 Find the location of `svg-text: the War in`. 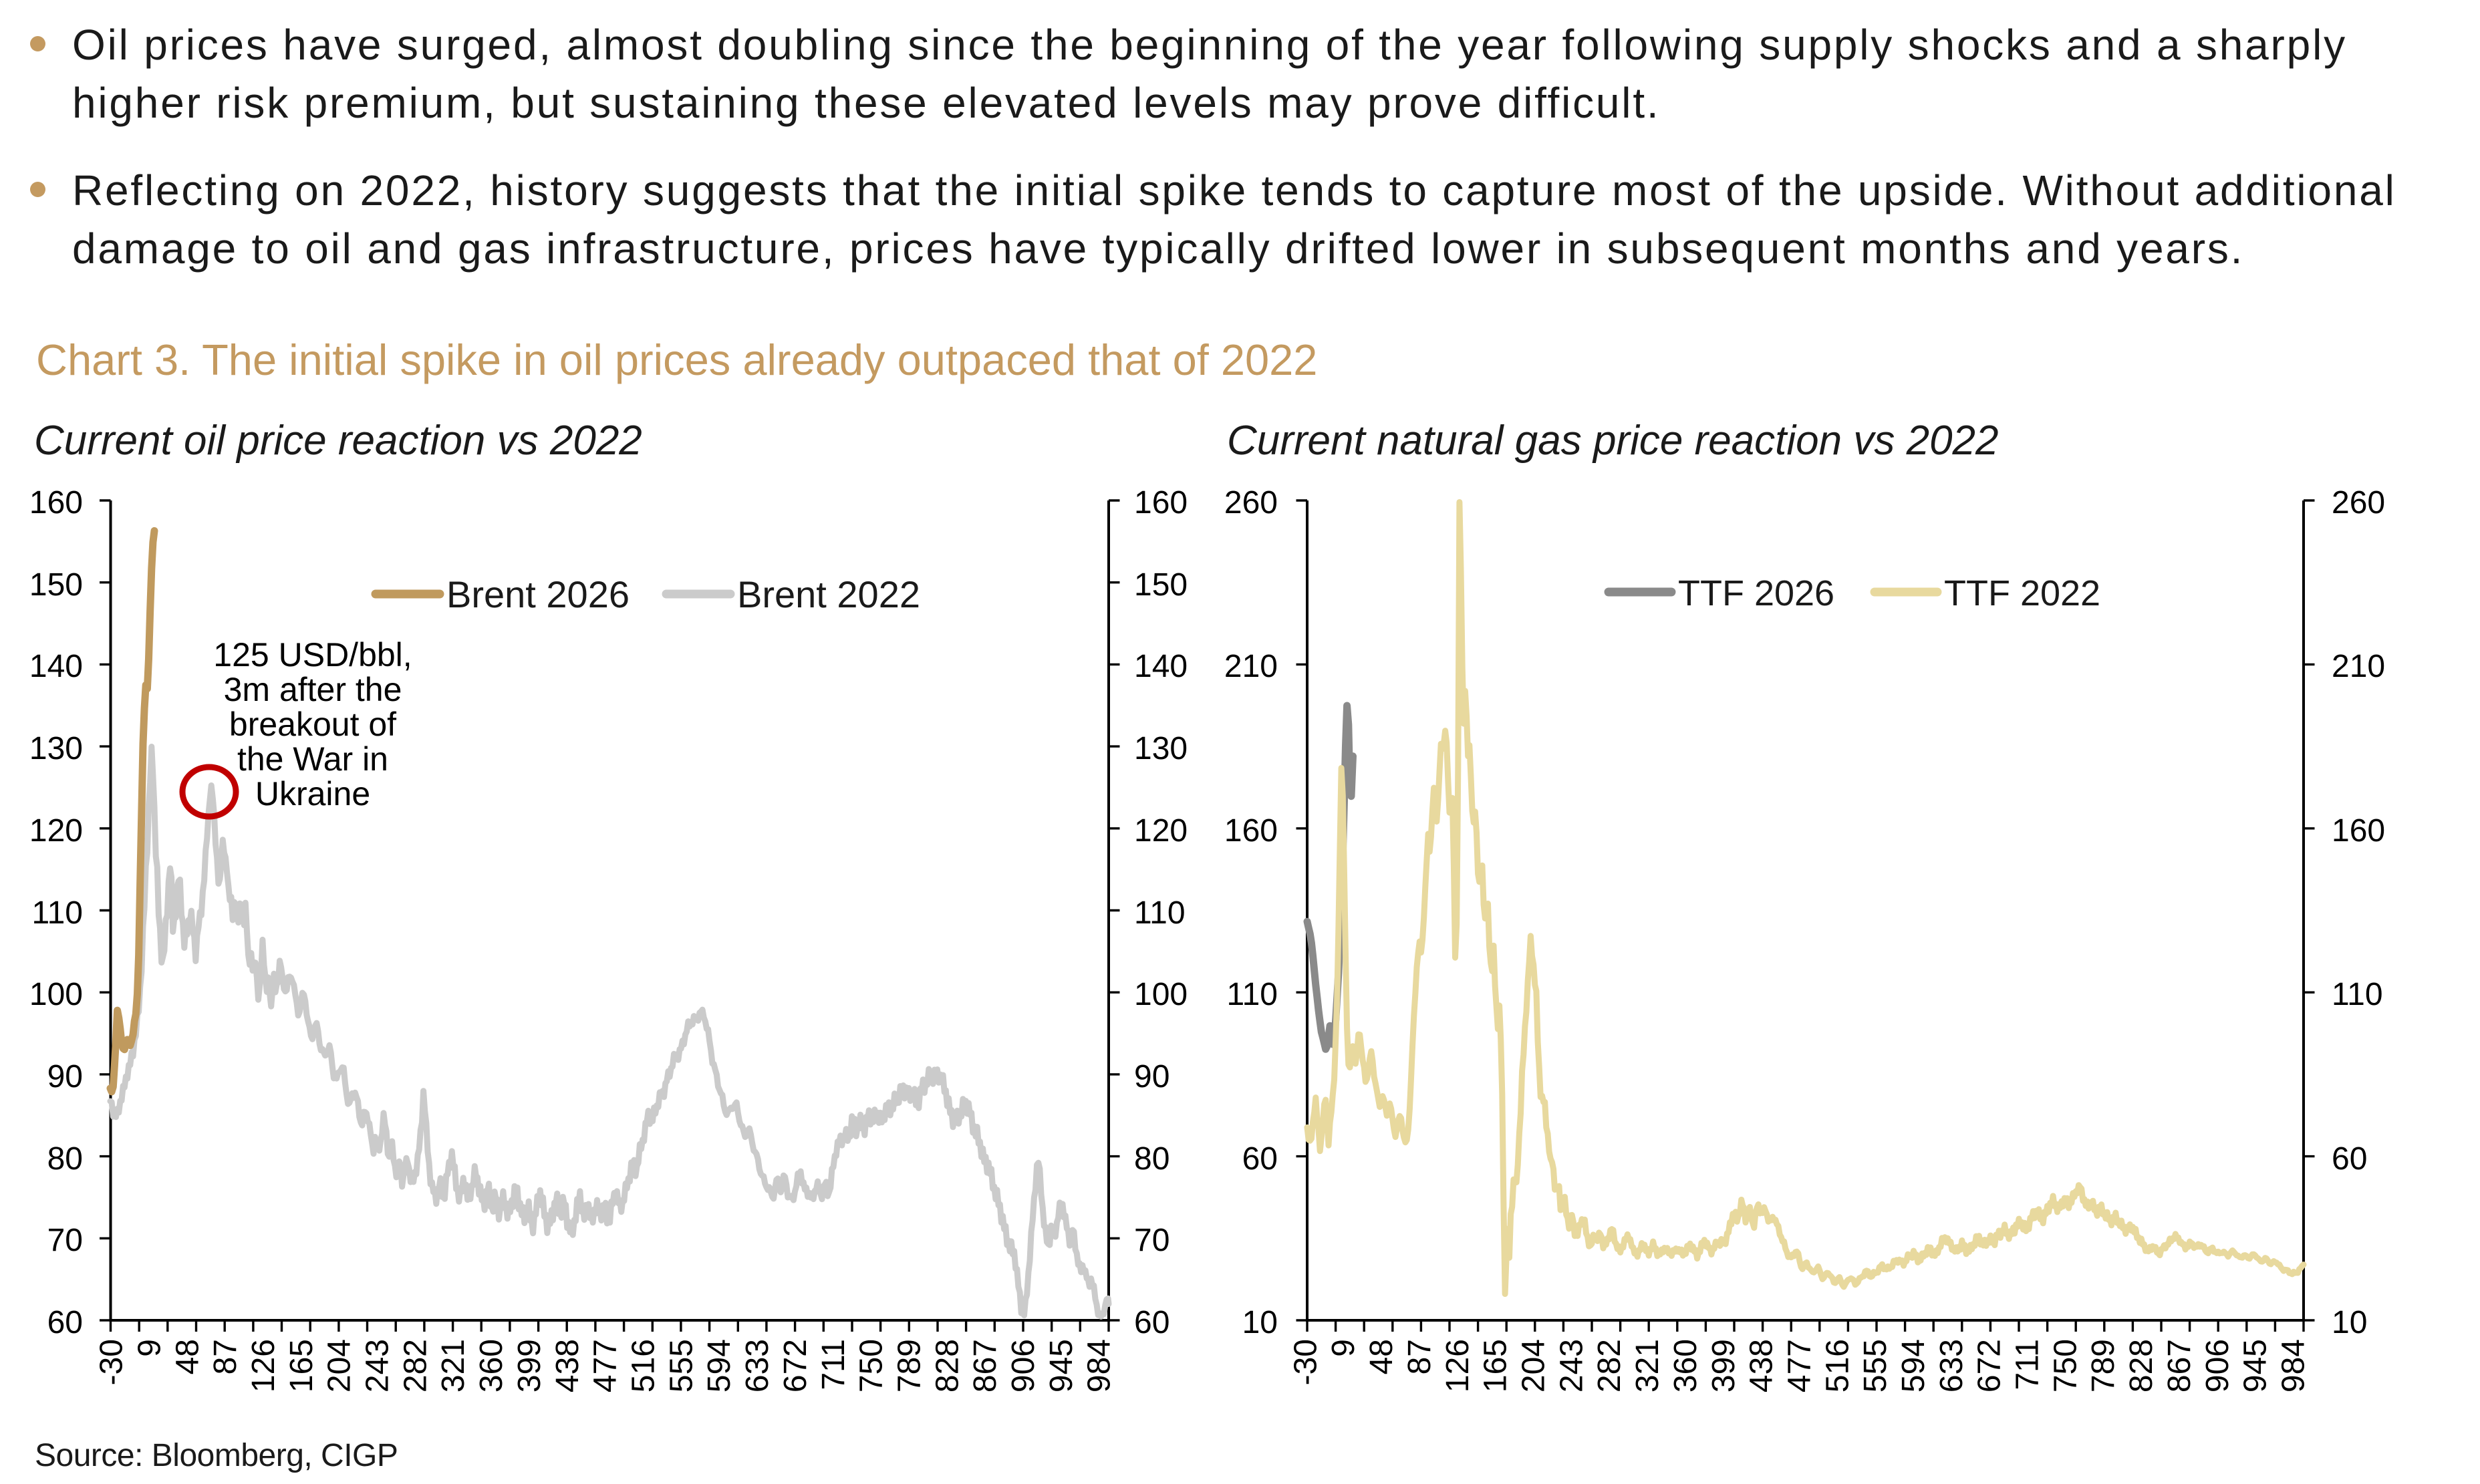

svg-text: the War in is located at coordinates (312, 759).